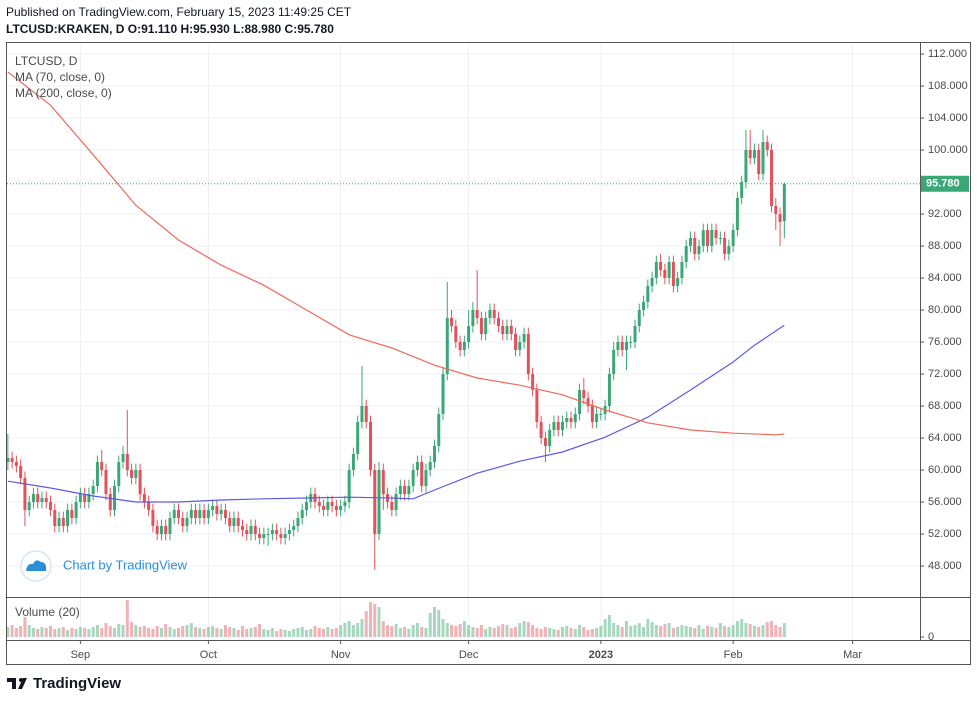 The width and height of the screenshot is (978, 702). What do you see at coordinates (945, 438) in the screenshot?
I see `y-tick-label: 64.000` at bounding box center [945, 438].